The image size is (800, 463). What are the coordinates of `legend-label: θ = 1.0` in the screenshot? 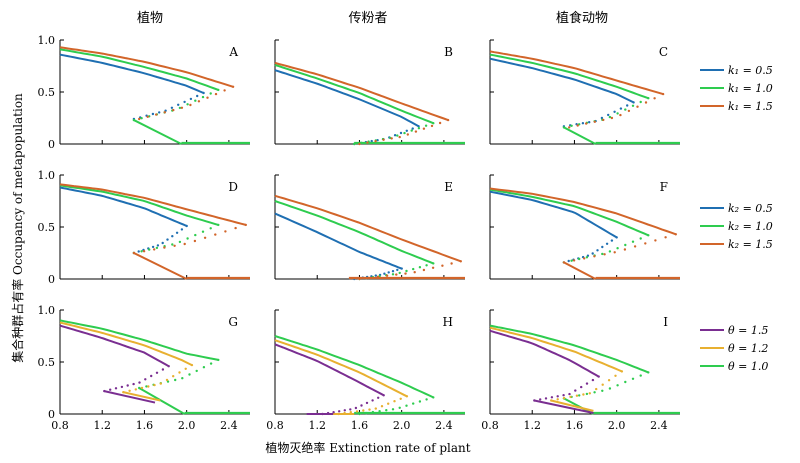 It's located at (748, 366).